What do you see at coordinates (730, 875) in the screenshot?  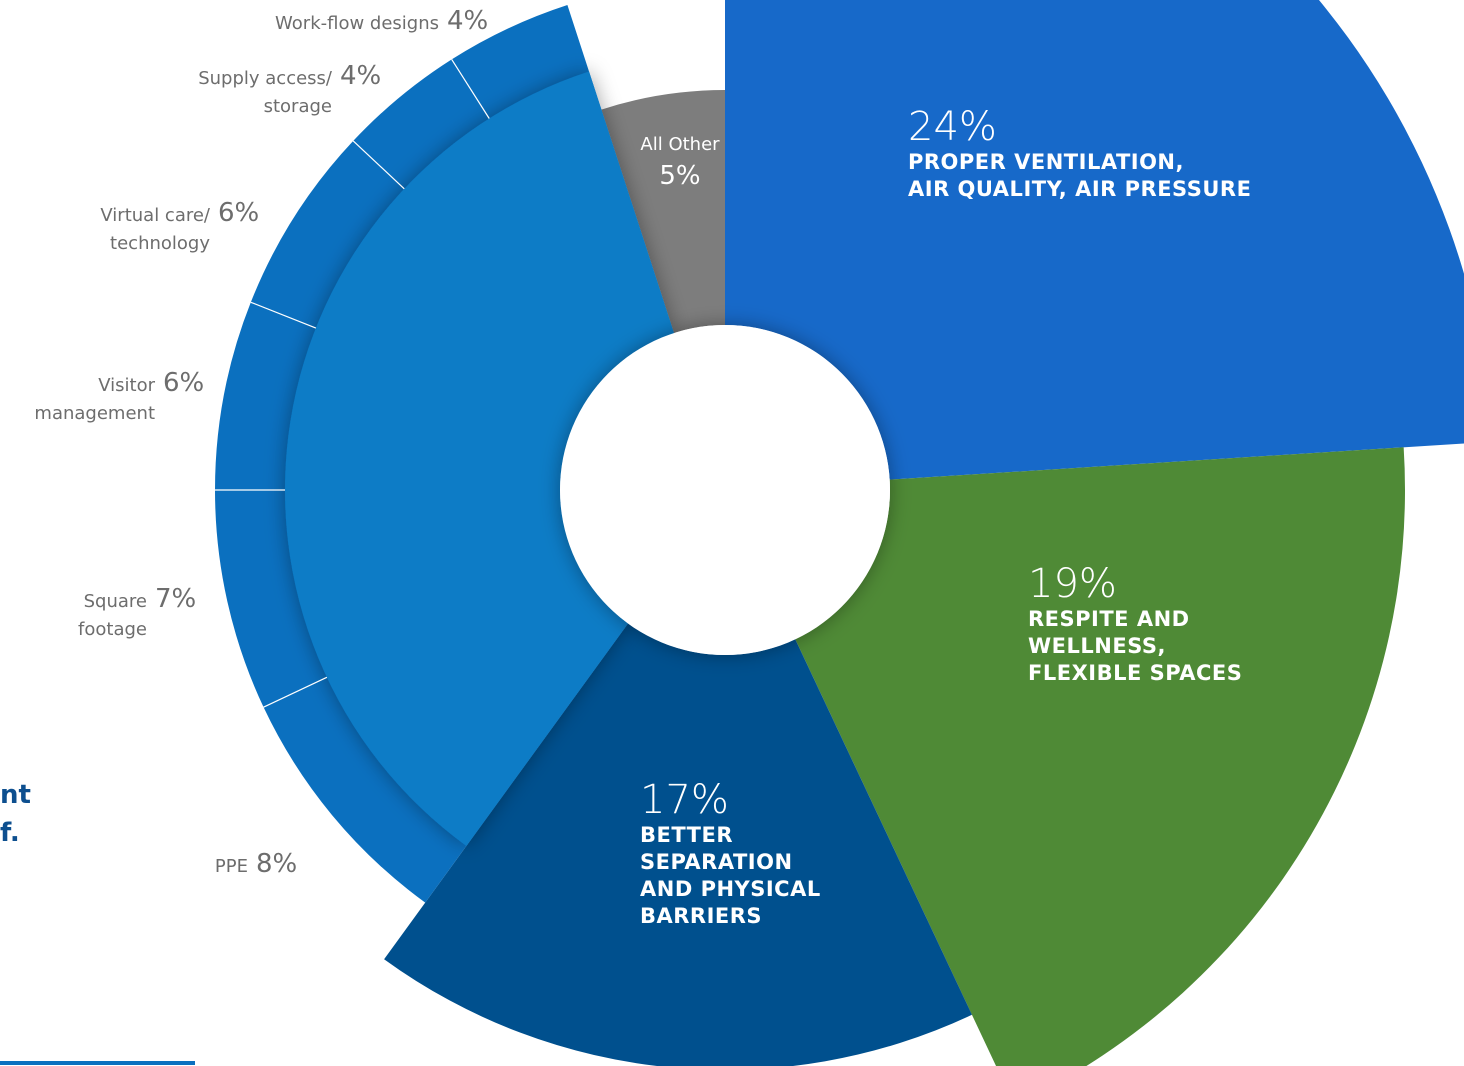 I see `category-label: BETTER SEPARATION AND PHYSICAL BARRIERS` at bounding box center [730, 875].